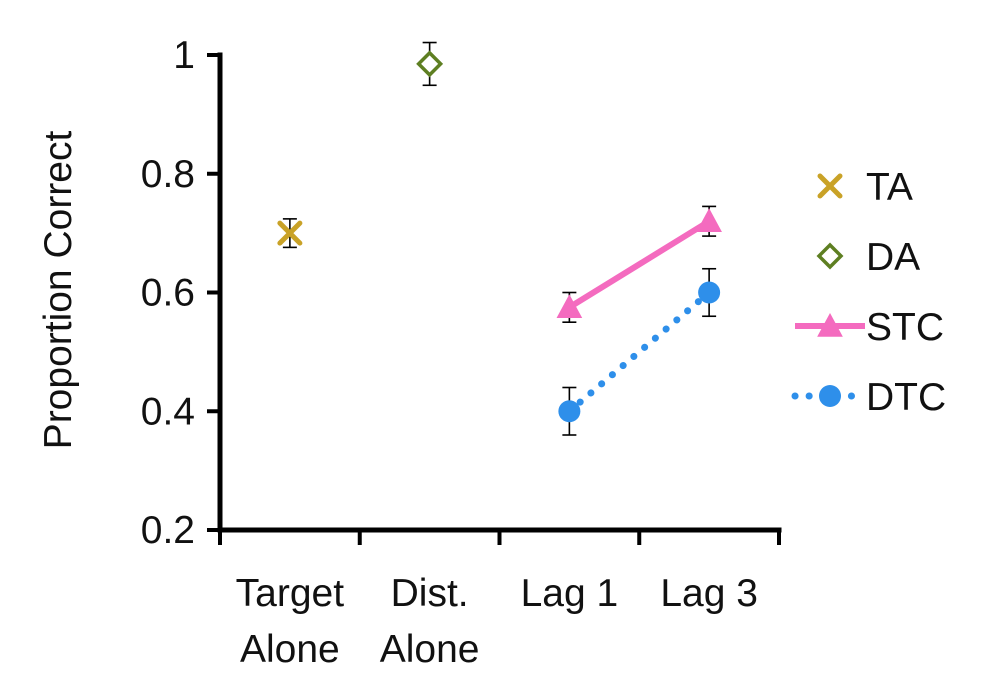 Image resolution: width=1000 pixels, height=691 pixels. I want to click on y-tick-label: 0.4, so click(168, 411).